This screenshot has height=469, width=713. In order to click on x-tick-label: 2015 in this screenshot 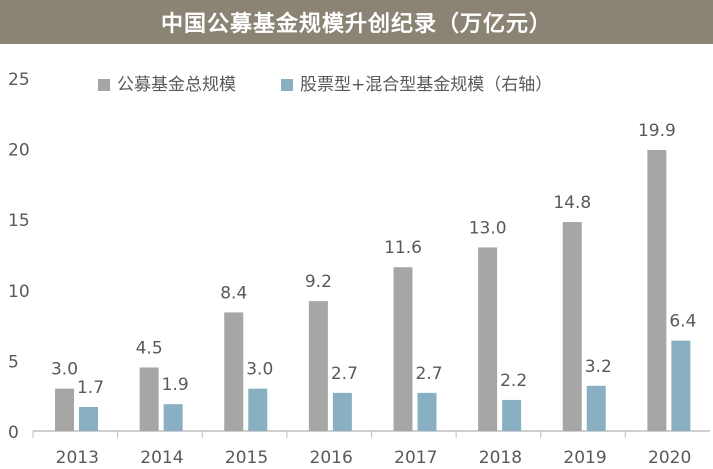, I will do `click(246, 456)`.